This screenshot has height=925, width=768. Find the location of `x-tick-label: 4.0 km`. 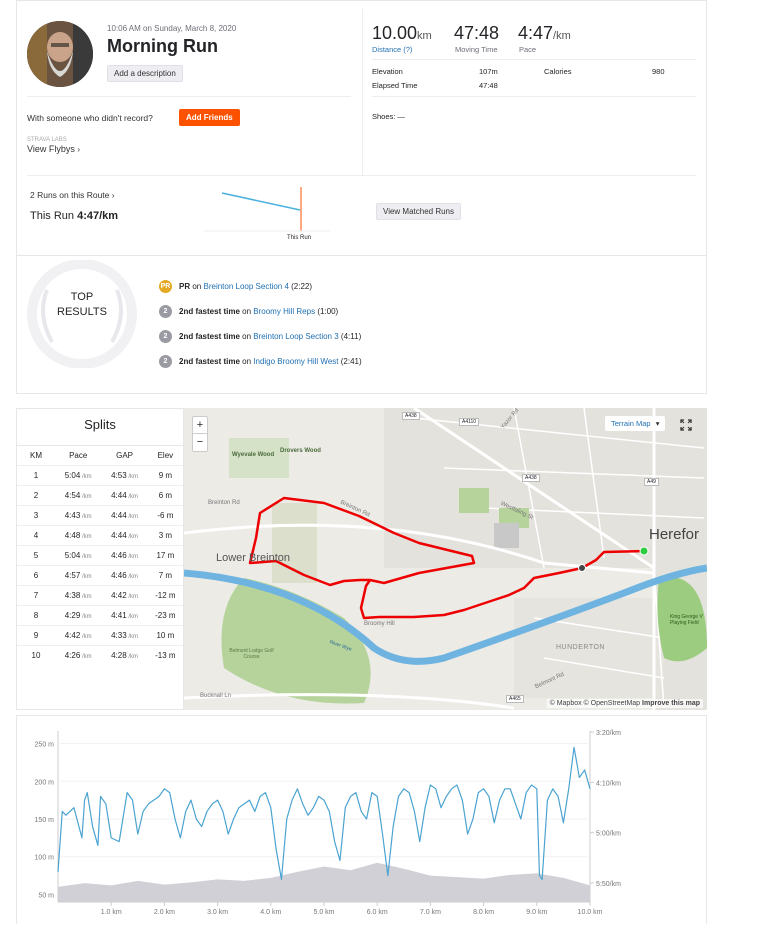

x-tick-label: 4.0 km is located at coordinates (270, 912).